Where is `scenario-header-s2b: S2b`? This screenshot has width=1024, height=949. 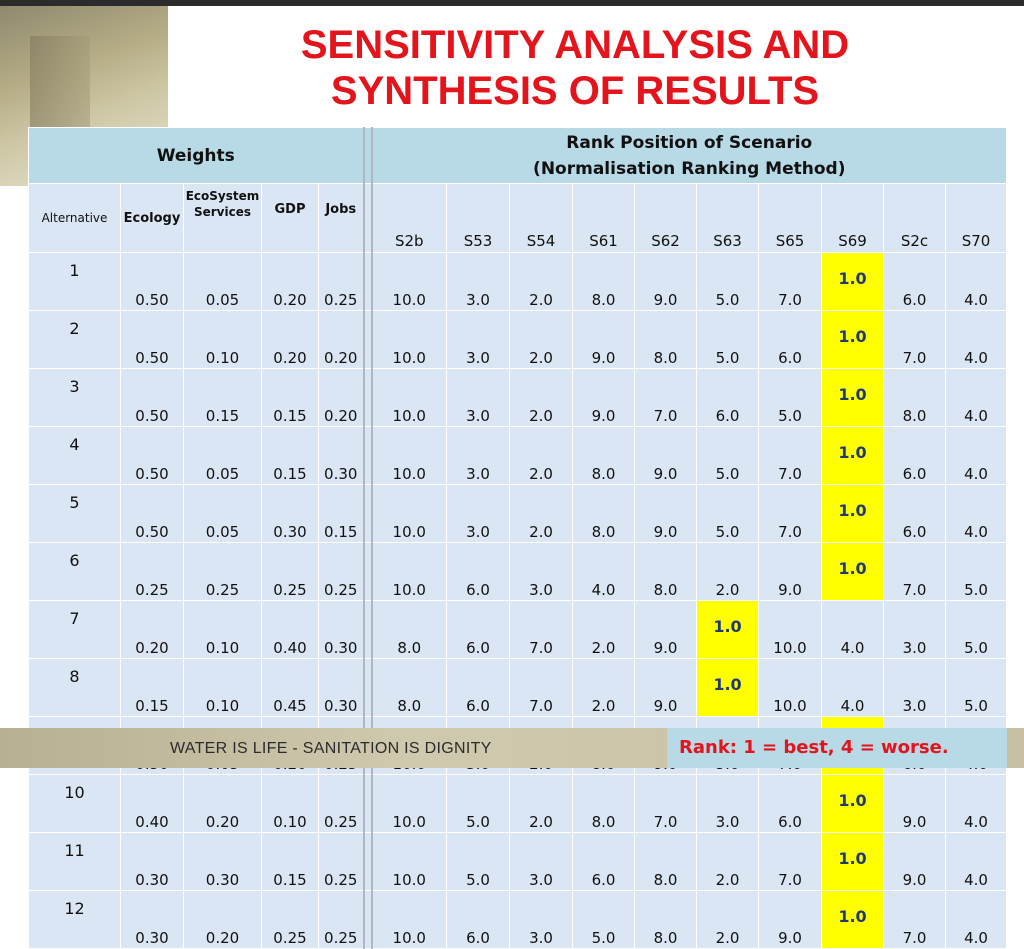
scenario-header-s2b: S2b is located at coordinates (409, 218).